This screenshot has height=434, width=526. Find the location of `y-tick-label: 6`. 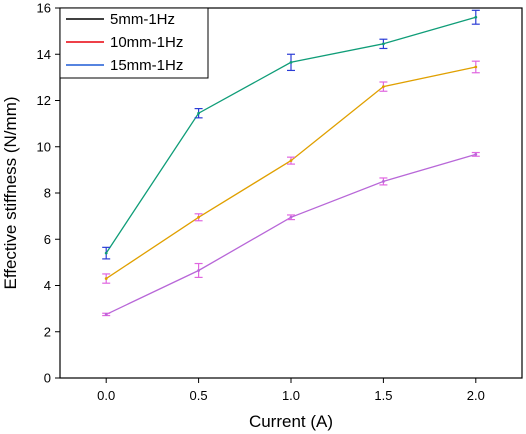

y-tick-label: 6 is located at coordinates (47, 239).